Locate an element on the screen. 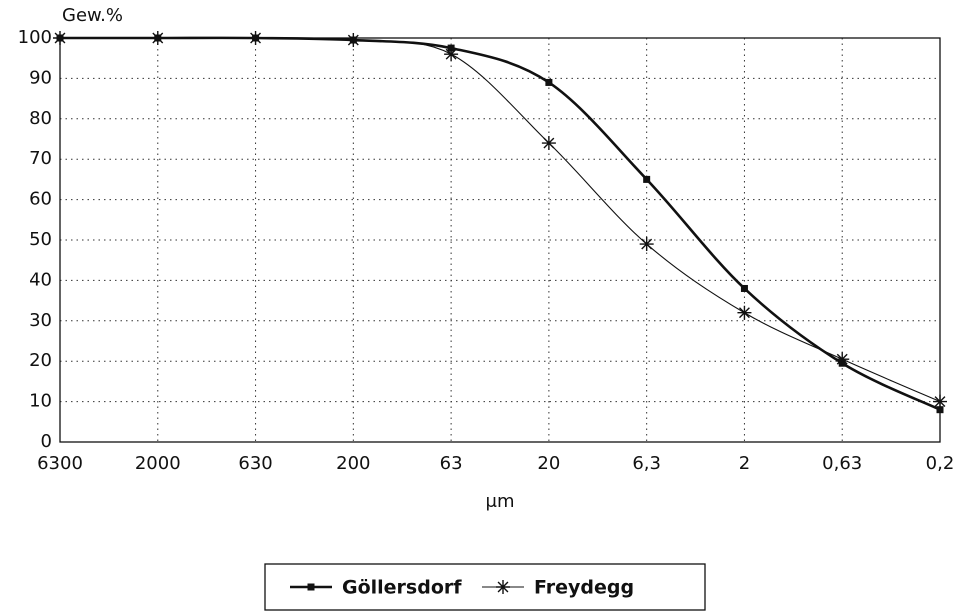 The image size is (964, 612). x-tick-label: 200 is located at coordinates (353, 463).